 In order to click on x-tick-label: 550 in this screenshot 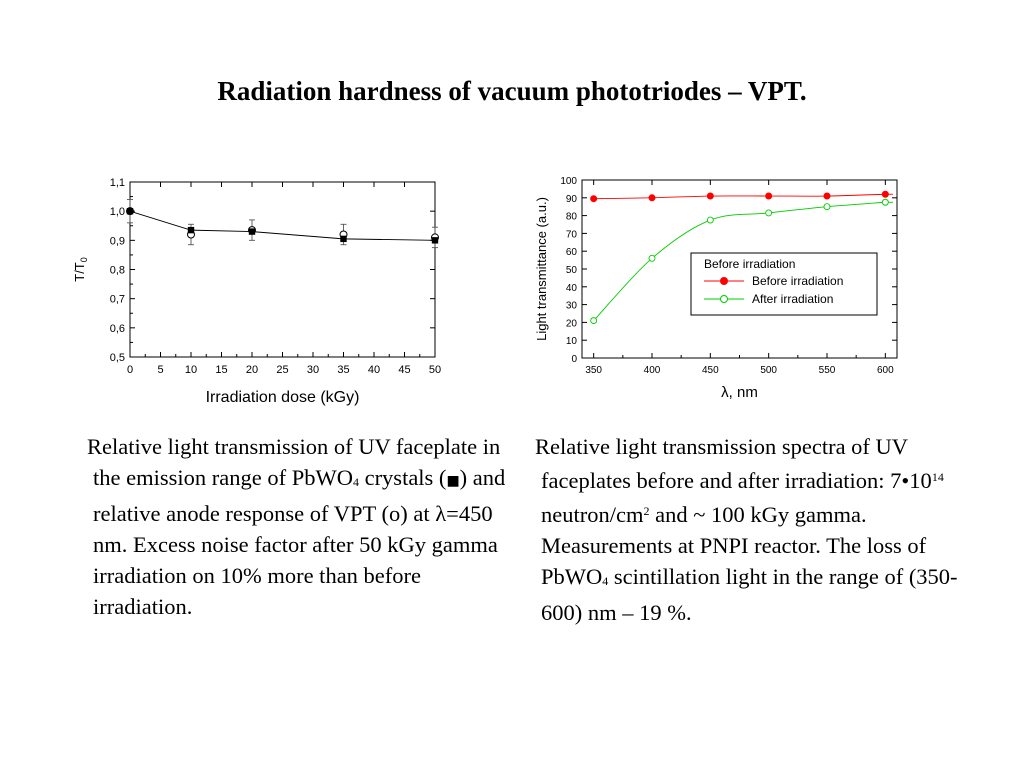, I will do `click(827, 370)`.